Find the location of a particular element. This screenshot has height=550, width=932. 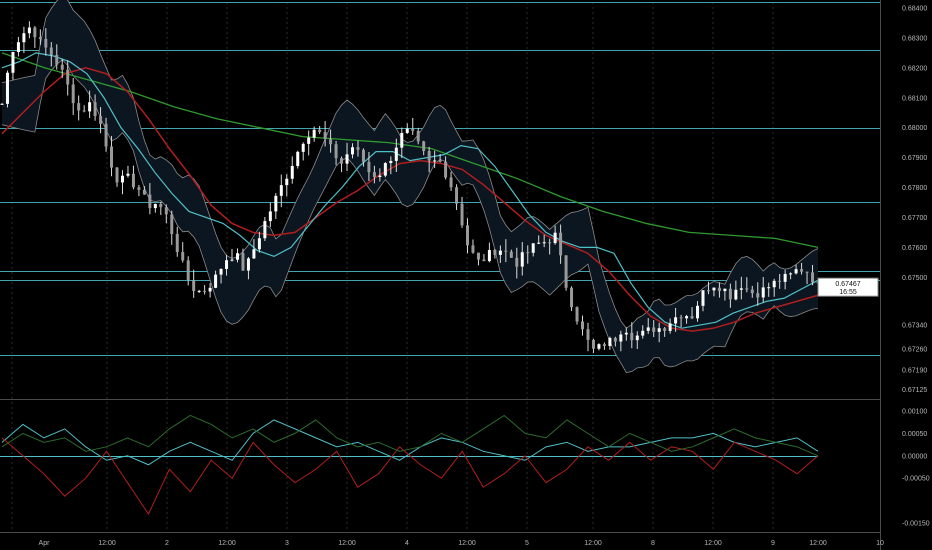

time-tick-label: 8 is located at coordinates (653, 543).